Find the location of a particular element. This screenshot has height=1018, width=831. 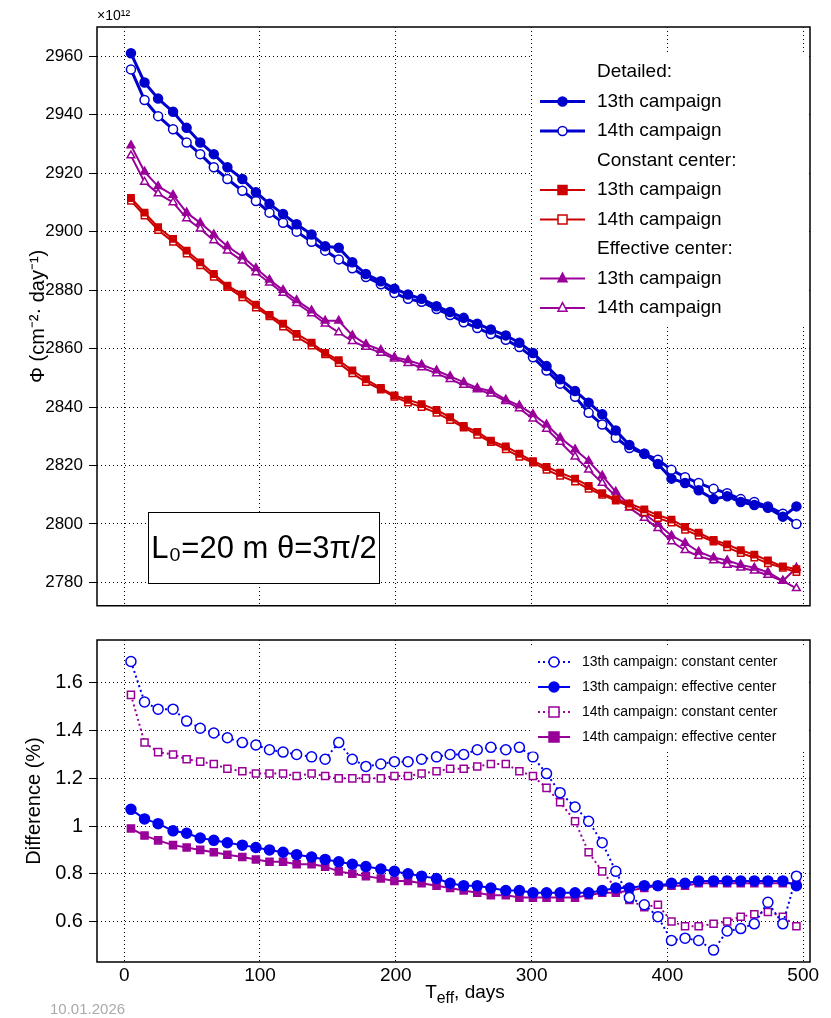

y-tick-label: 2800 is located at coordinates (64, 523).